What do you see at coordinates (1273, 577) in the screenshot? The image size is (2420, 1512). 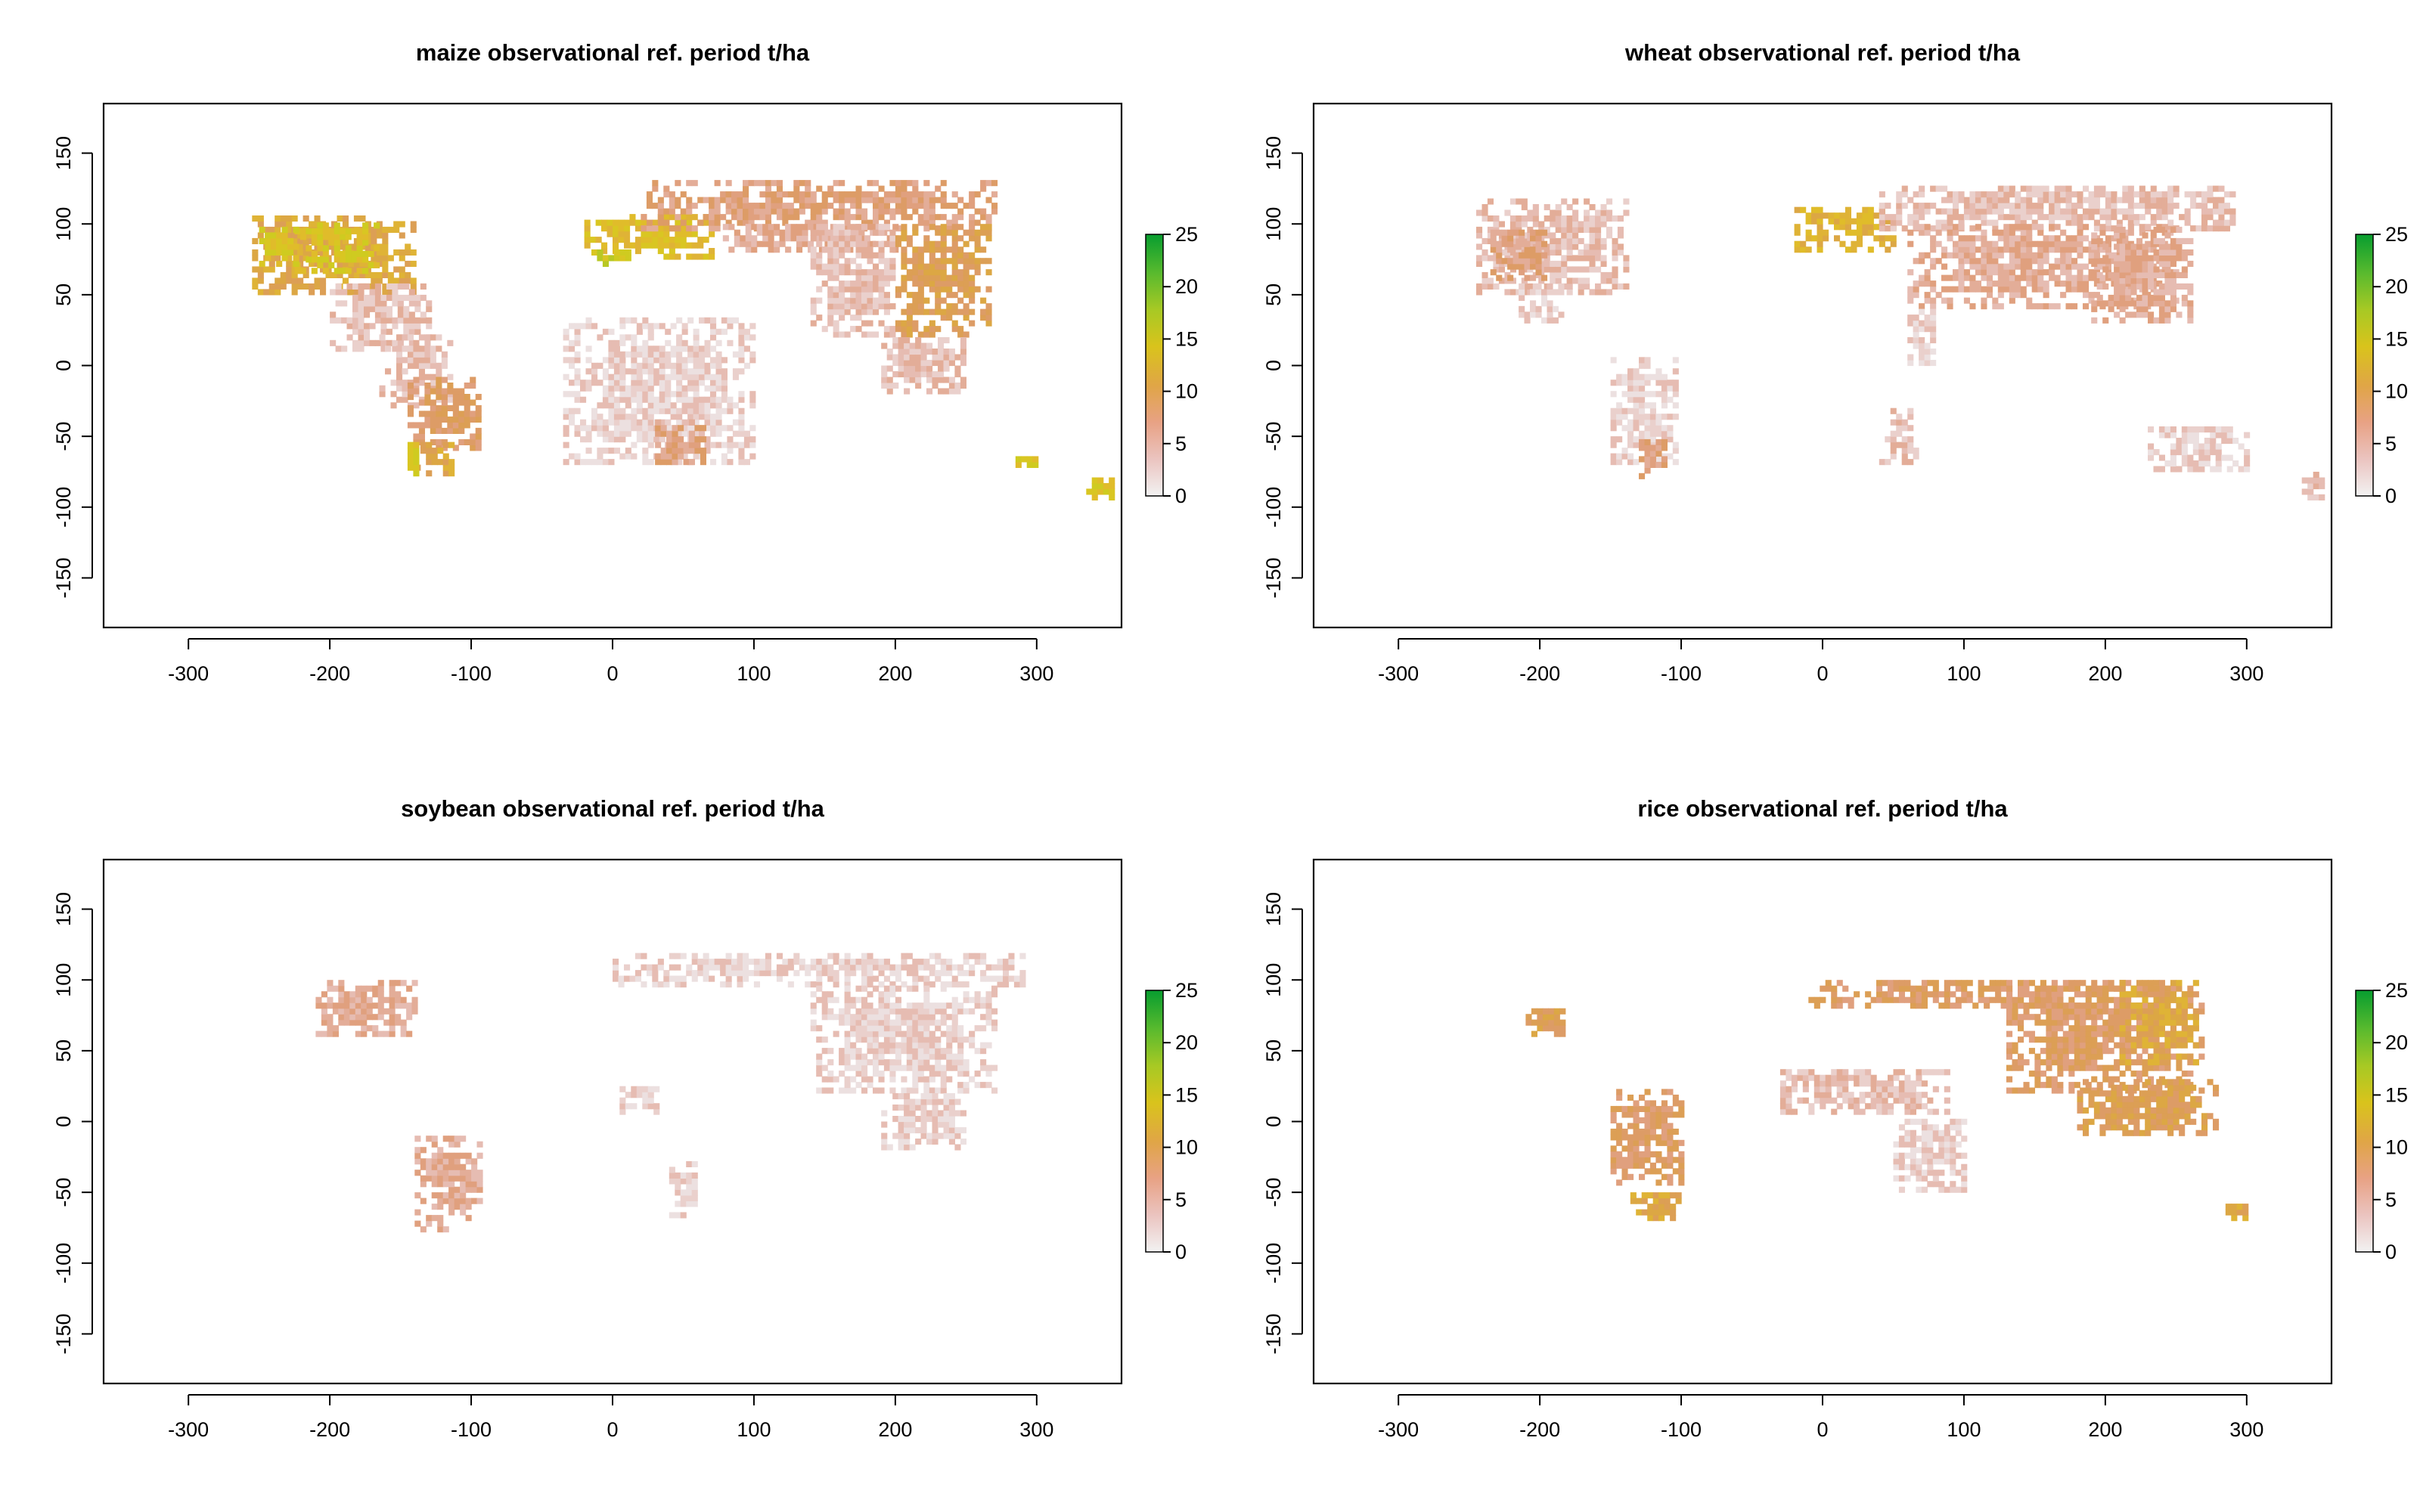 I see `y-tick-label: -150` at bounding box center [1273, 577].